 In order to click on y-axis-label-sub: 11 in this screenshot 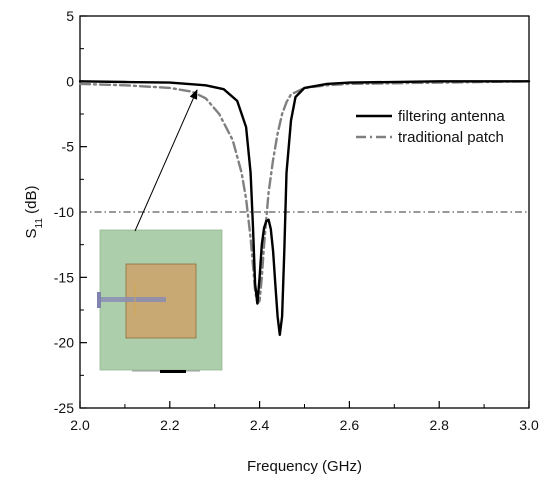, I will do `click(39, 223)`.